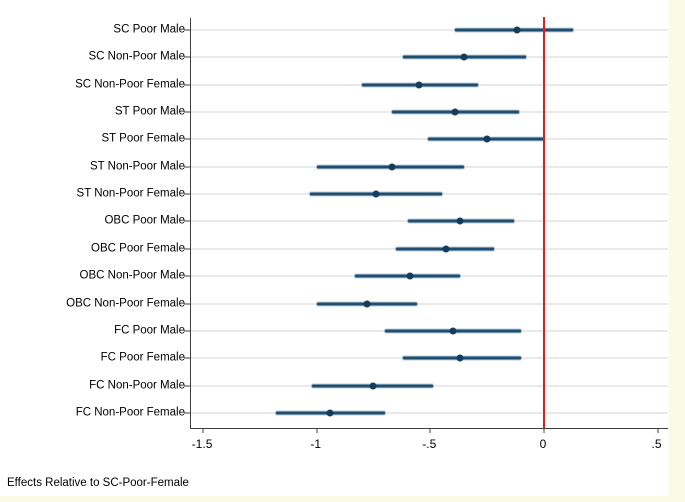  What do you see at coordinates (130, 412) in the screenshot?
I see `y-axis-label: FC Non-Poor Female` at bounding box center [130, 412].